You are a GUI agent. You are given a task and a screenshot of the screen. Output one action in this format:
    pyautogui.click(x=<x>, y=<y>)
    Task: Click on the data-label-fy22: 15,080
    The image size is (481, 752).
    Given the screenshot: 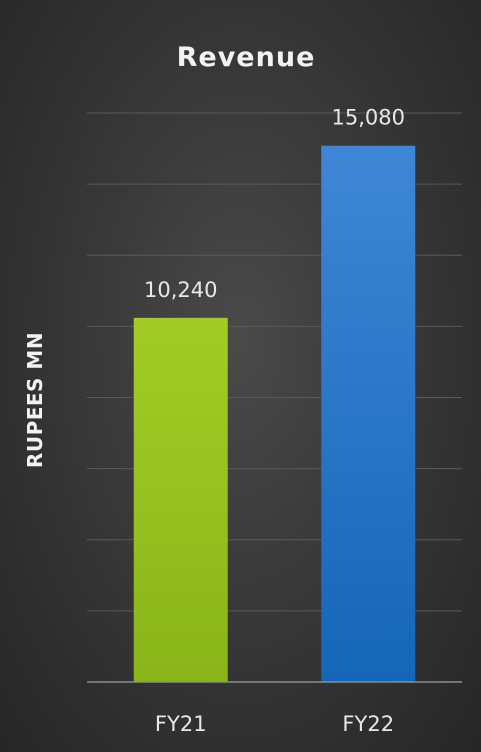 What is the action you would take?
    pyautogui.click(x=368, y=118)
    